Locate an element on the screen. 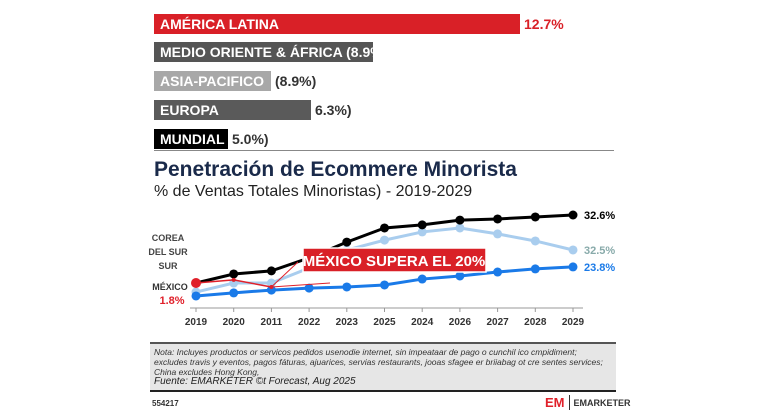  x-tick-label: 2020 is located at coordinates (234, 322).